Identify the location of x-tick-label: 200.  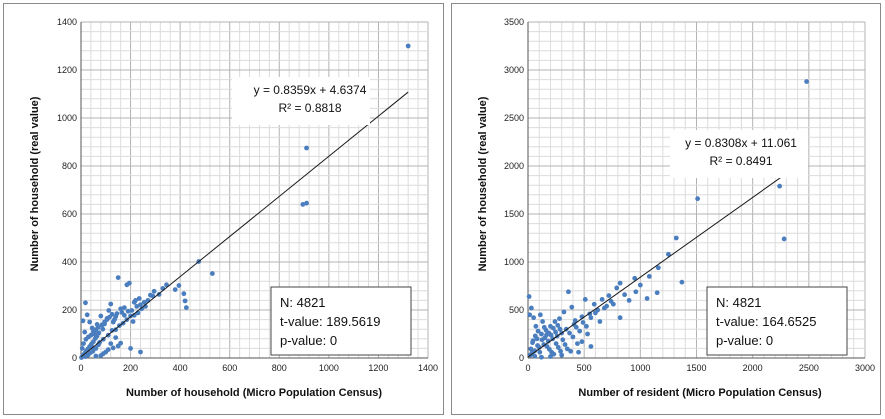
(130, 368).